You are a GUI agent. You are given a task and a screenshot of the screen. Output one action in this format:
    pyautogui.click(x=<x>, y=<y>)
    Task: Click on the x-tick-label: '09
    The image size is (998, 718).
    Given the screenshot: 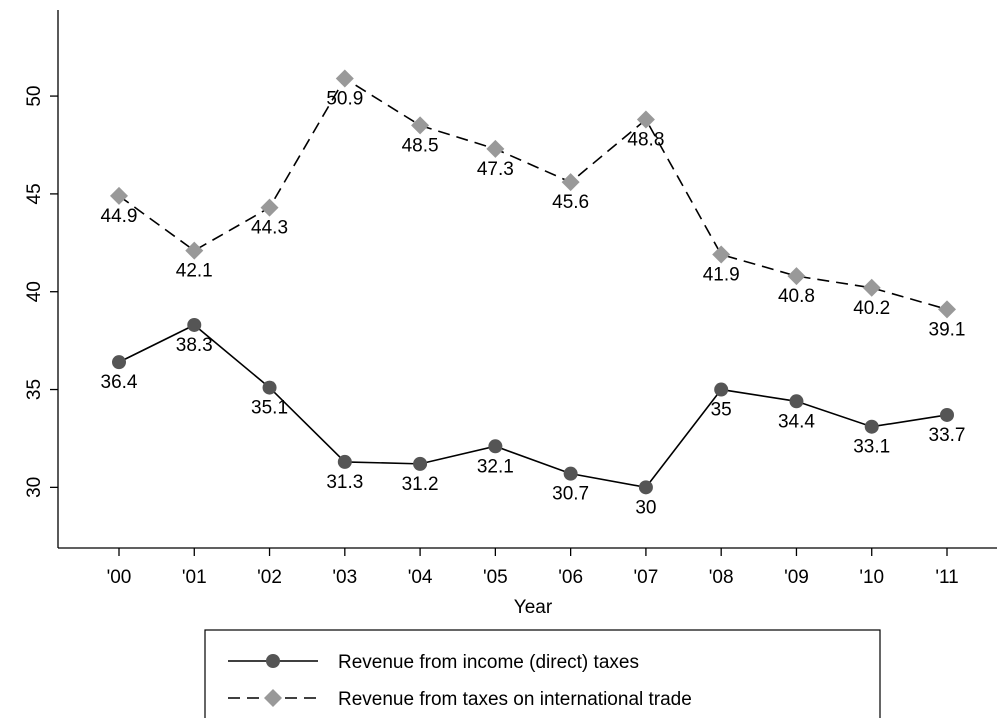 What is the action you would take?
    pyautogui.click(x=796, y=577)
    